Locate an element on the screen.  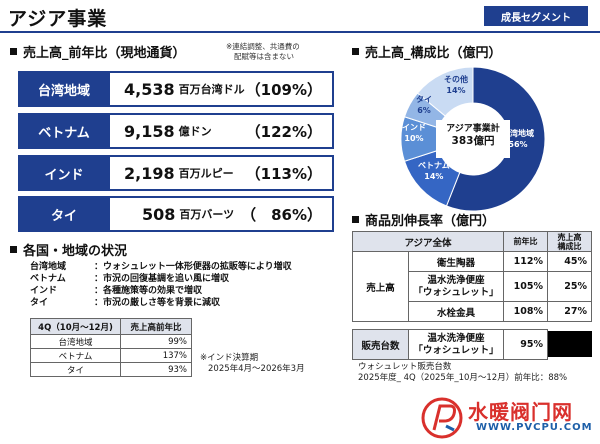
status-heading: 各国・地域の状況 is located at coordinates (68, 249).